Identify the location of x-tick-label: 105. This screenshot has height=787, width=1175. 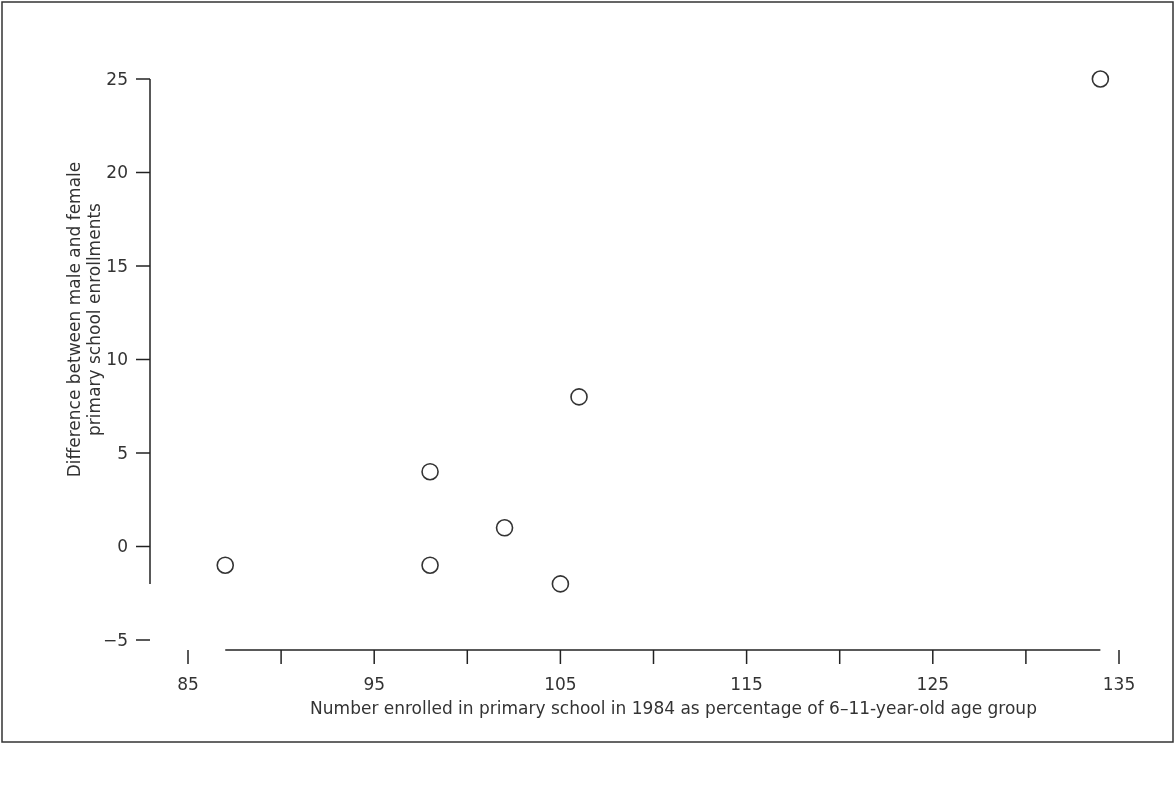
(560, 684).